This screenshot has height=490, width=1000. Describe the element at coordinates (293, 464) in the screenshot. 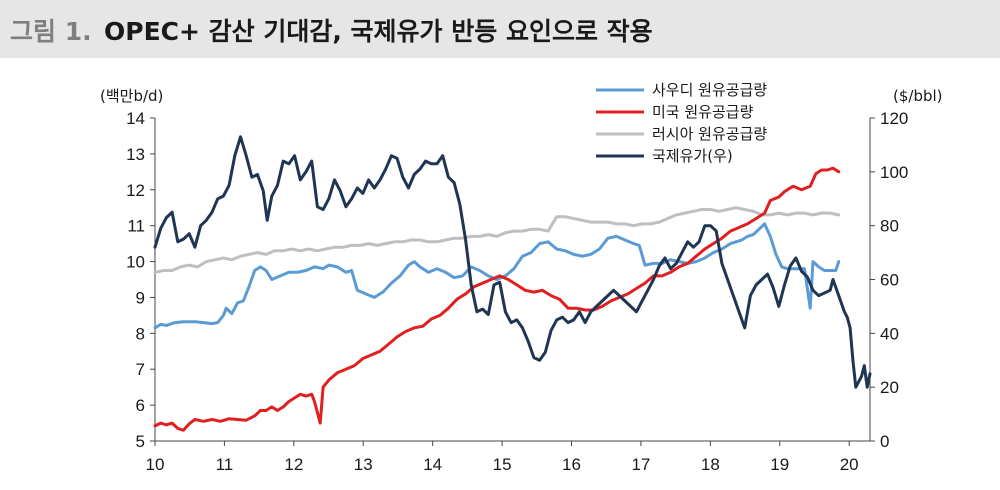

I see `x-tick-label: 12` at that location.